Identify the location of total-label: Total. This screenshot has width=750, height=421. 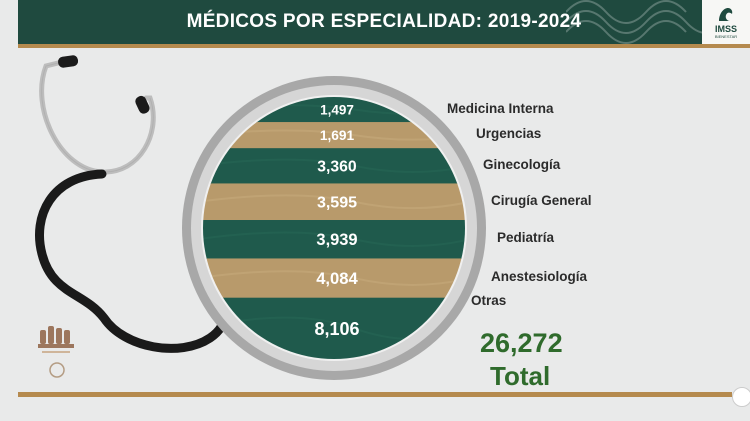
(520, 376).